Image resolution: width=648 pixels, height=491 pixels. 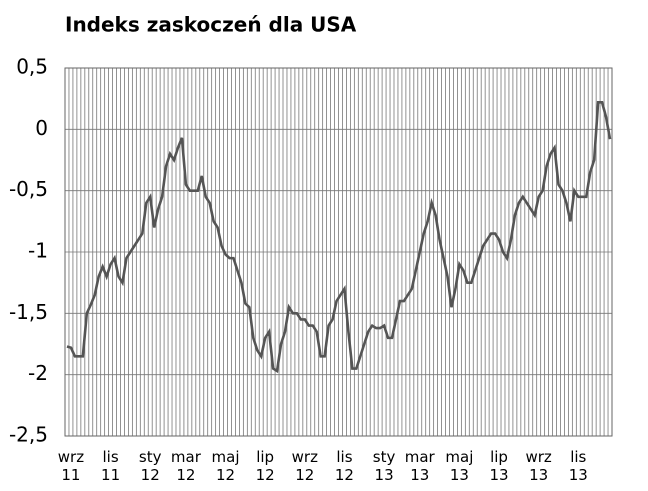 I want to click on y-tick-label: -2,5, so click(x=28, y=435).